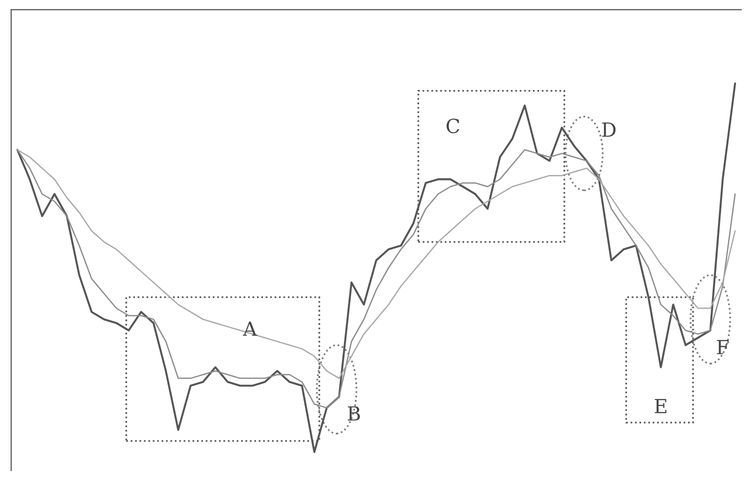 The width and height of the screenshot is (745, 485). I want to click on annotation: D, so click(609, 129).